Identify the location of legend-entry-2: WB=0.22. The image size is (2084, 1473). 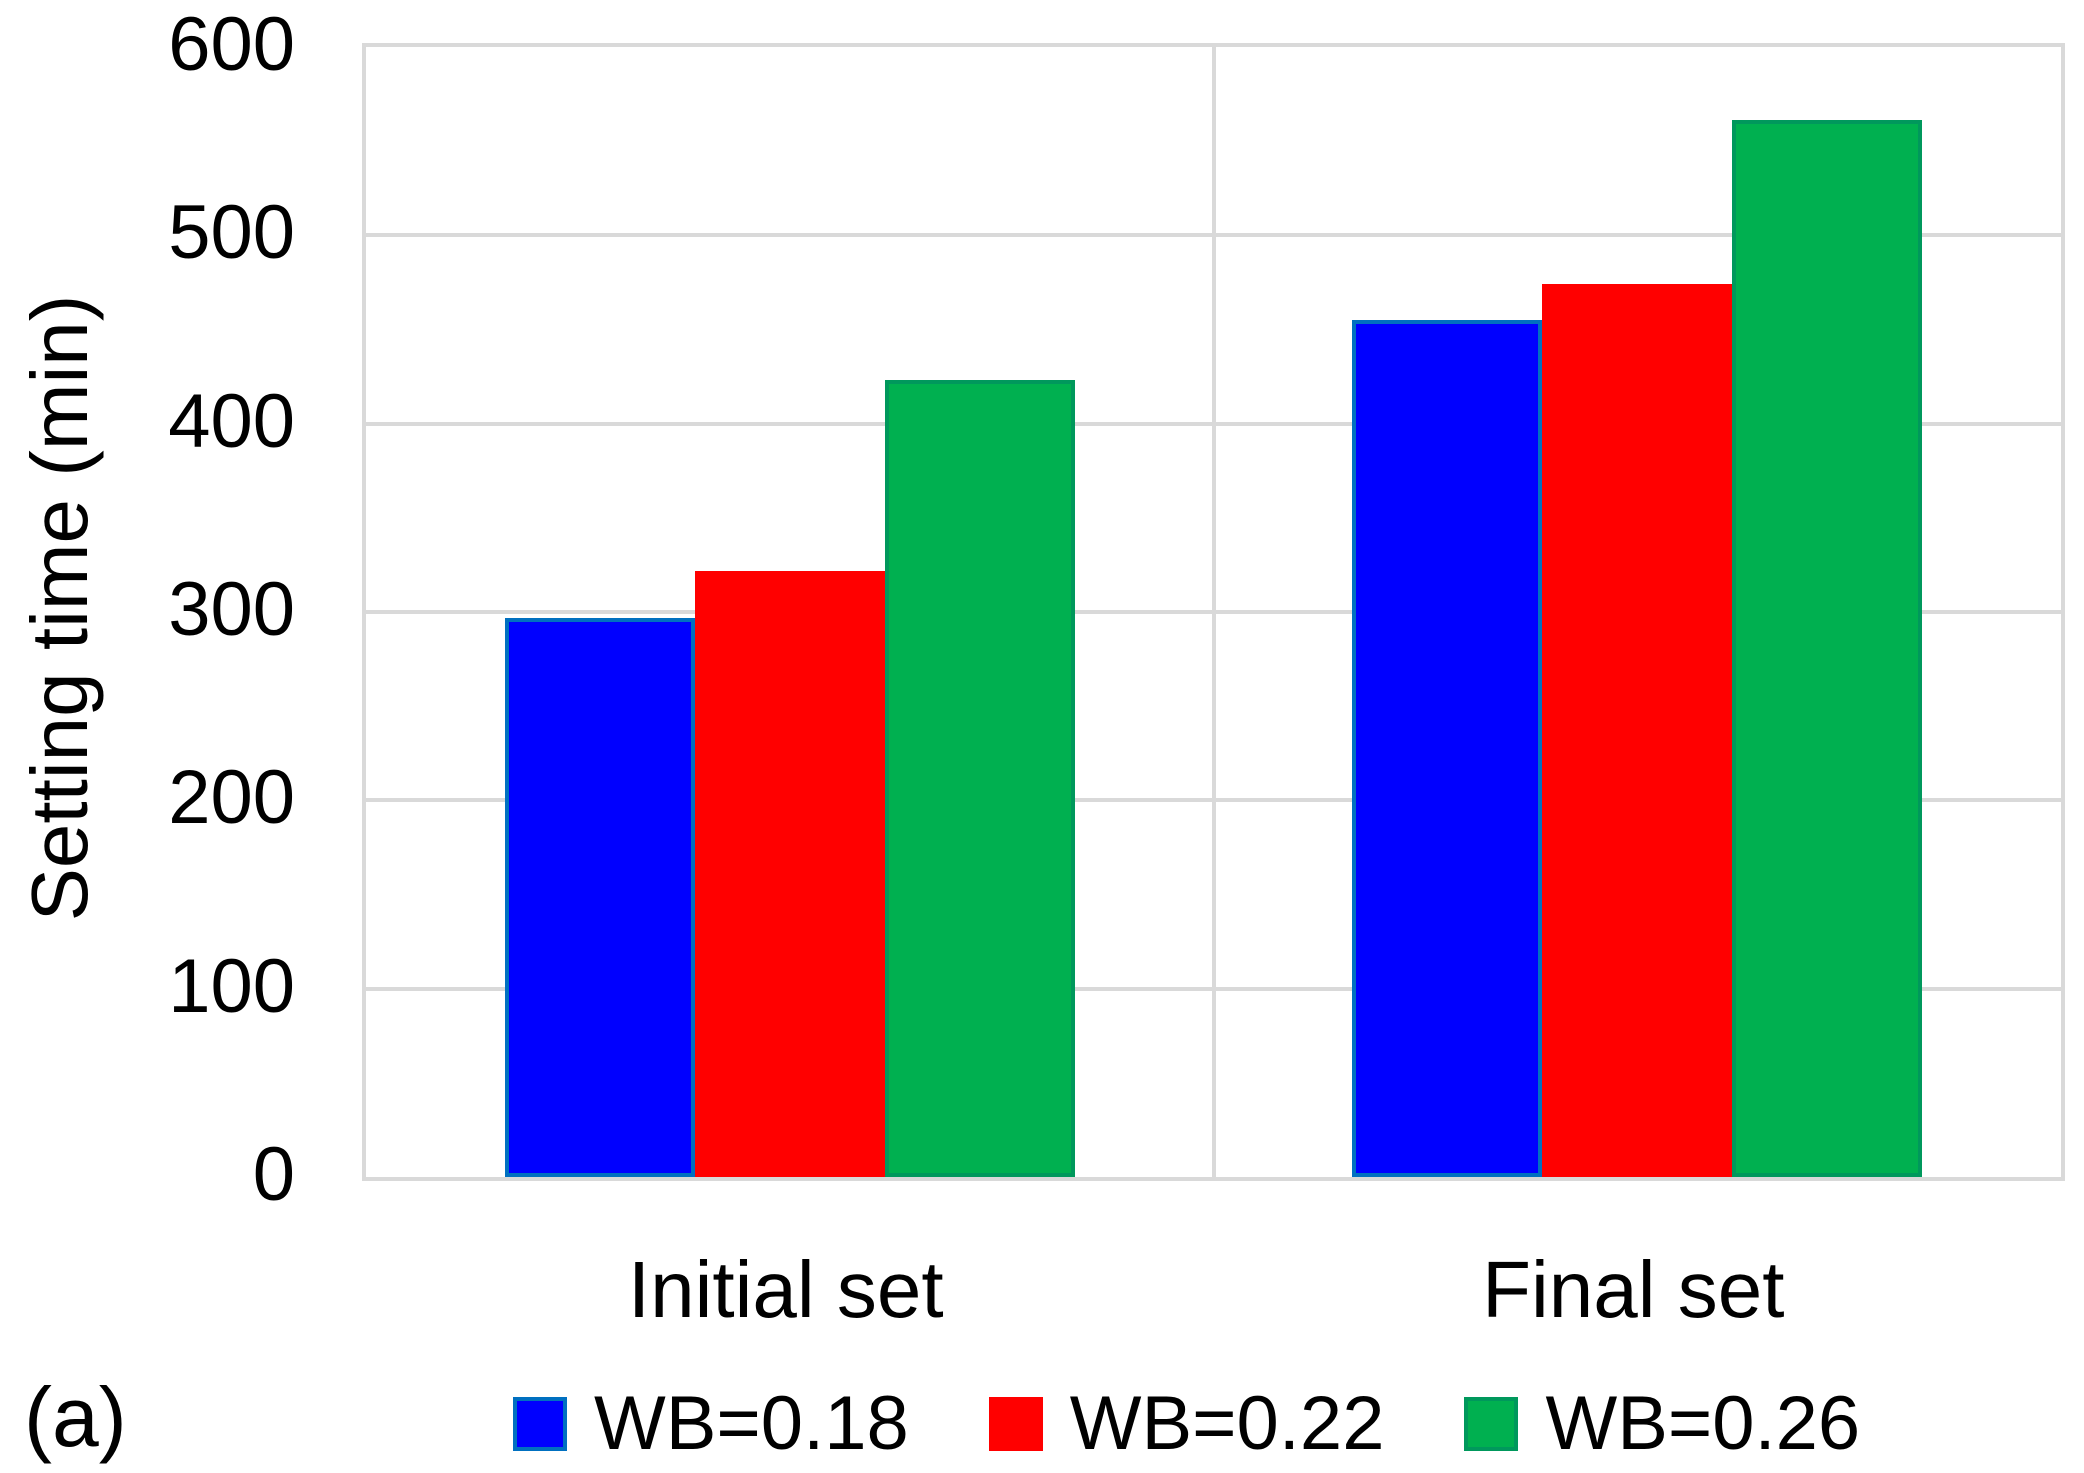
(1186, 1423).